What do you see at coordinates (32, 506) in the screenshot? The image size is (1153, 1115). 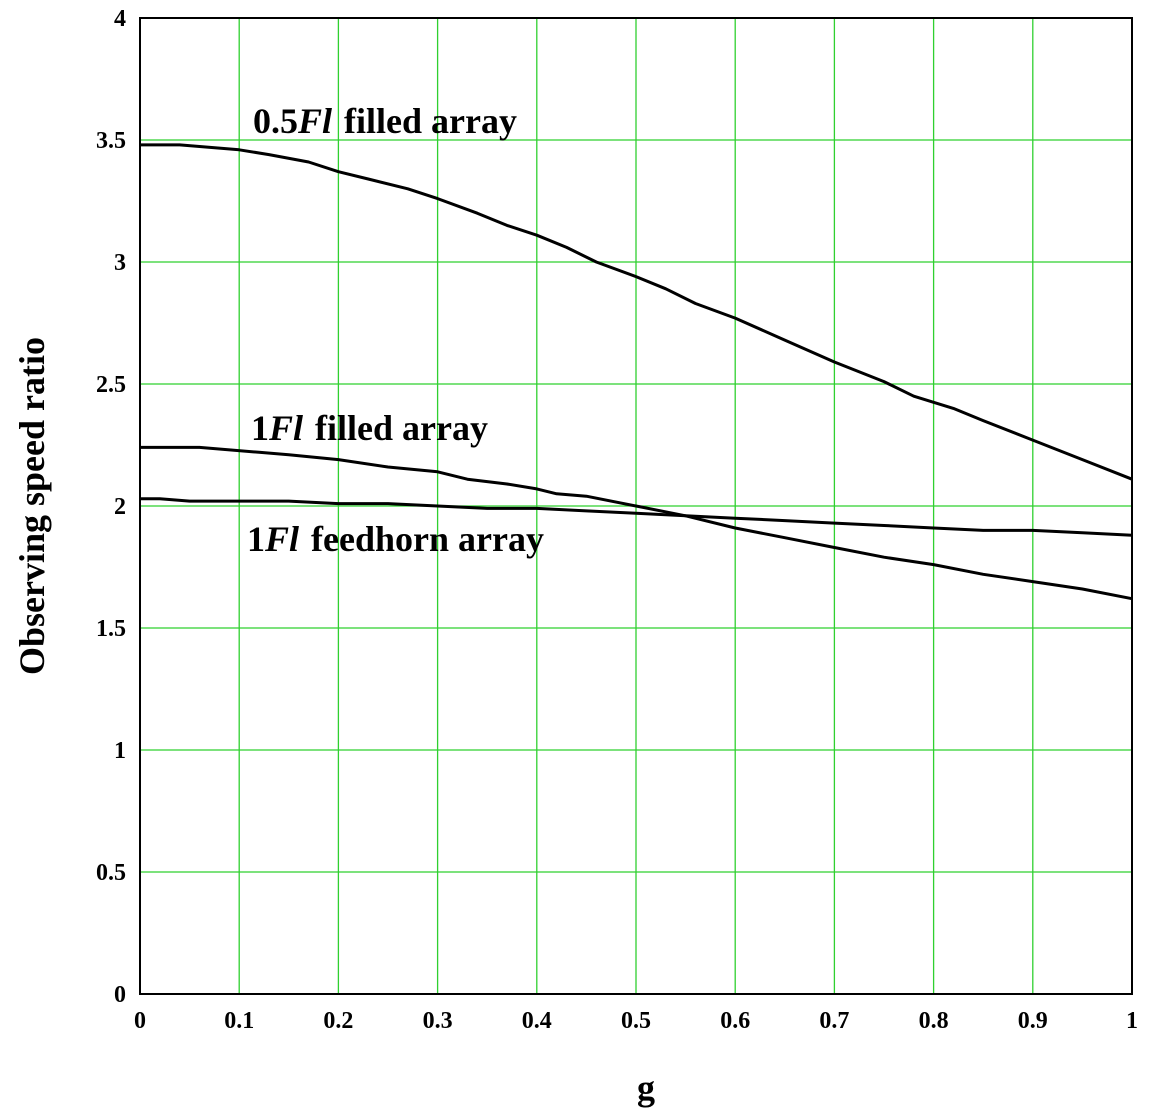 I see `y-axis-label: Observing speed ratio` at bounding box center [32, 506].